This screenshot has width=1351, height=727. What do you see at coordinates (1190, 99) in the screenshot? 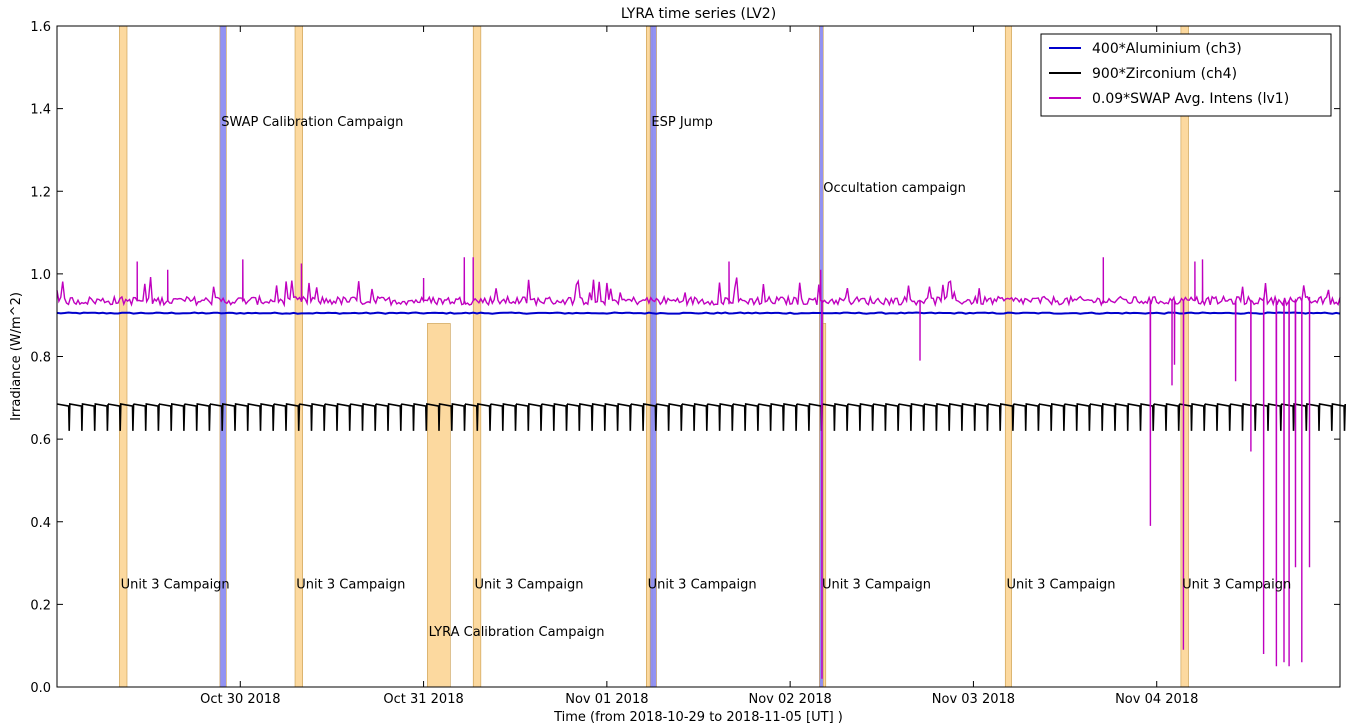
I see `legend-label: 0.09*SWAP Avg. Intens (lv1)` at bounding box center [1190, 99].